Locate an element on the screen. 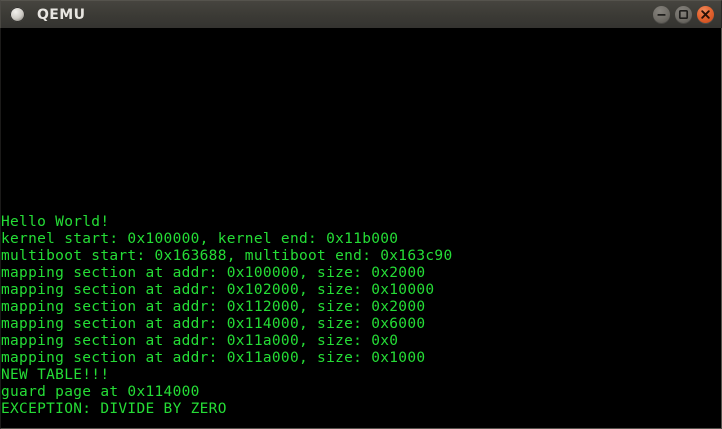 This screenshot has height=429, width=722. minimize-icon is located at coordinates (661, 15).